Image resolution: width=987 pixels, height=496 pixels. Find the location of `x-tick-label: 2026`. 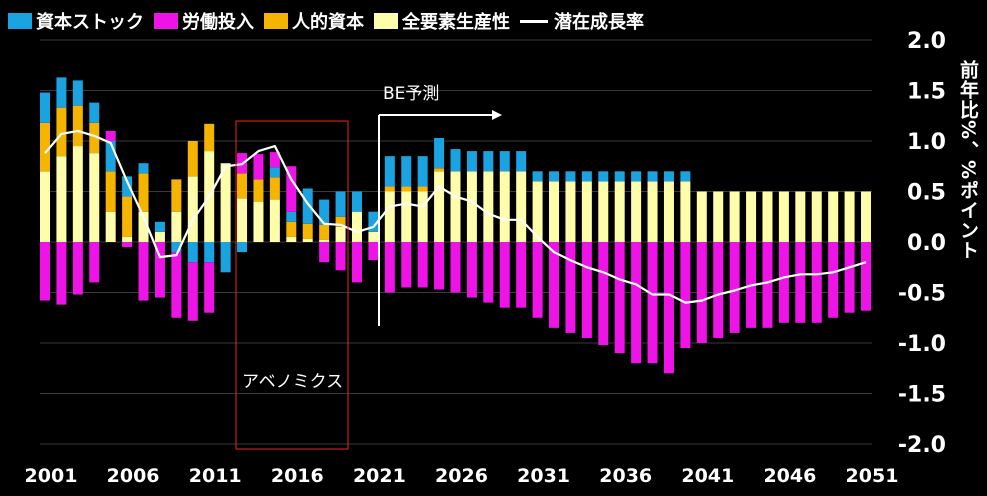

x-tick-label: 2026 is located at coordinates (461, 476).